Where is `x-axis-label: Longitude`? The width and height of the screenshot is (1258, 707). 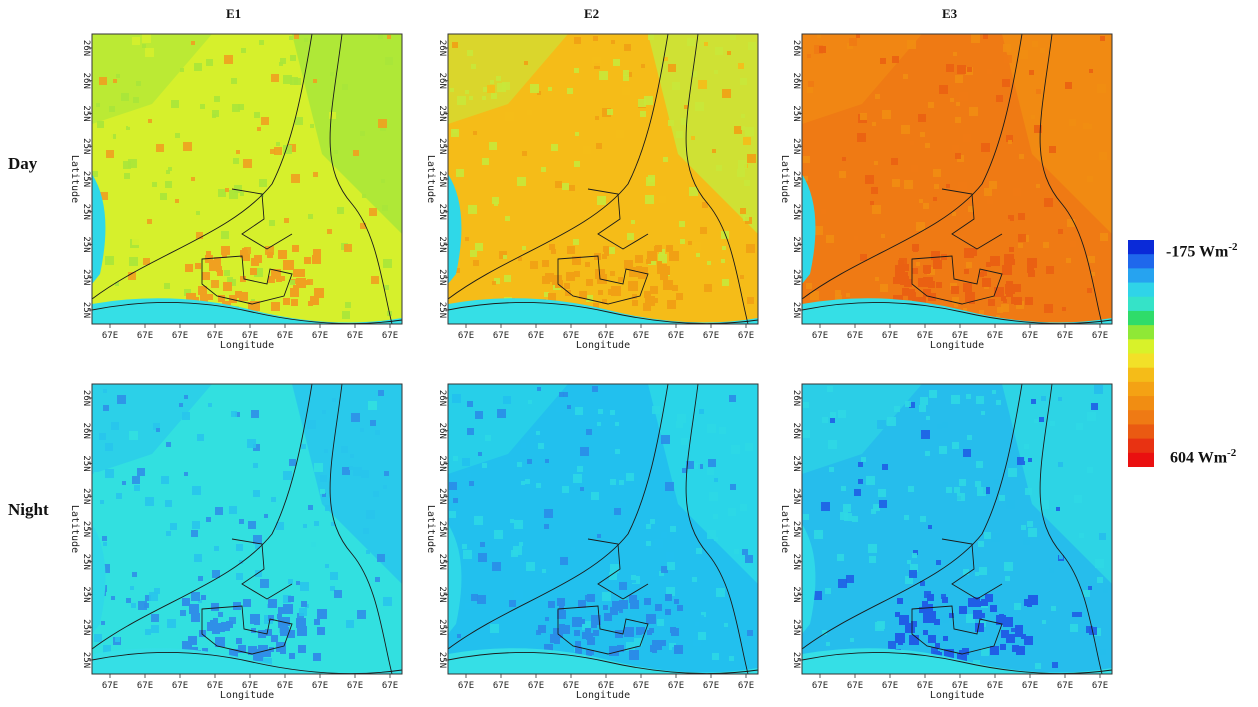
x-axis-label: Longitude is located at coordinates (603, 345).